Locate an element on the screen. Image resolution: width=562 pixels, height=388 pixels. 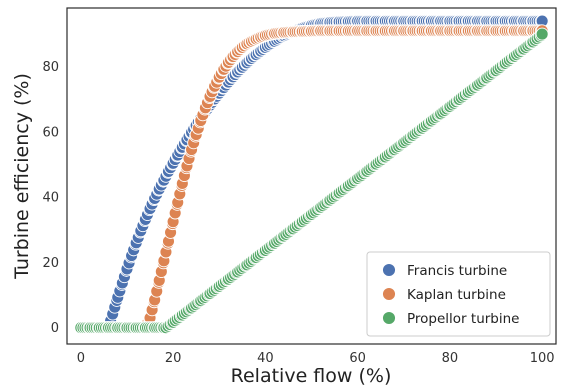
y-tick-label: 60 is located at coordinates (50, 132).